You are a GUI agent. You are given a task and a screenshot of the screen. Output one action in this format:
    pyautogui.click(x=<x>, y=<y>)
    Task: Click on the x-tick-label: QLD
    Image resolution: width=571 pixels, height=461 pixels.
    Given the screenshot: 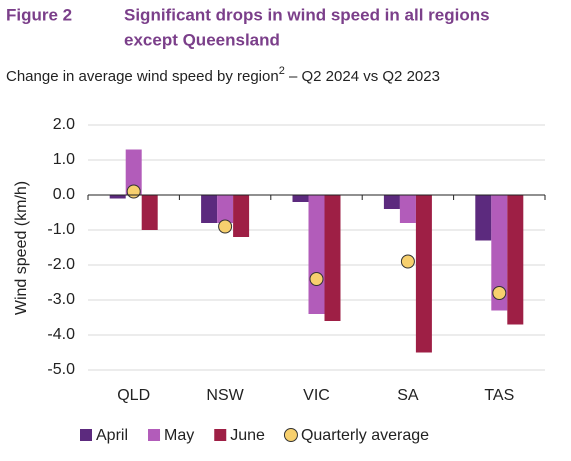 What is the action you would take?
    pyautogui.click(x=133, y=395)
    